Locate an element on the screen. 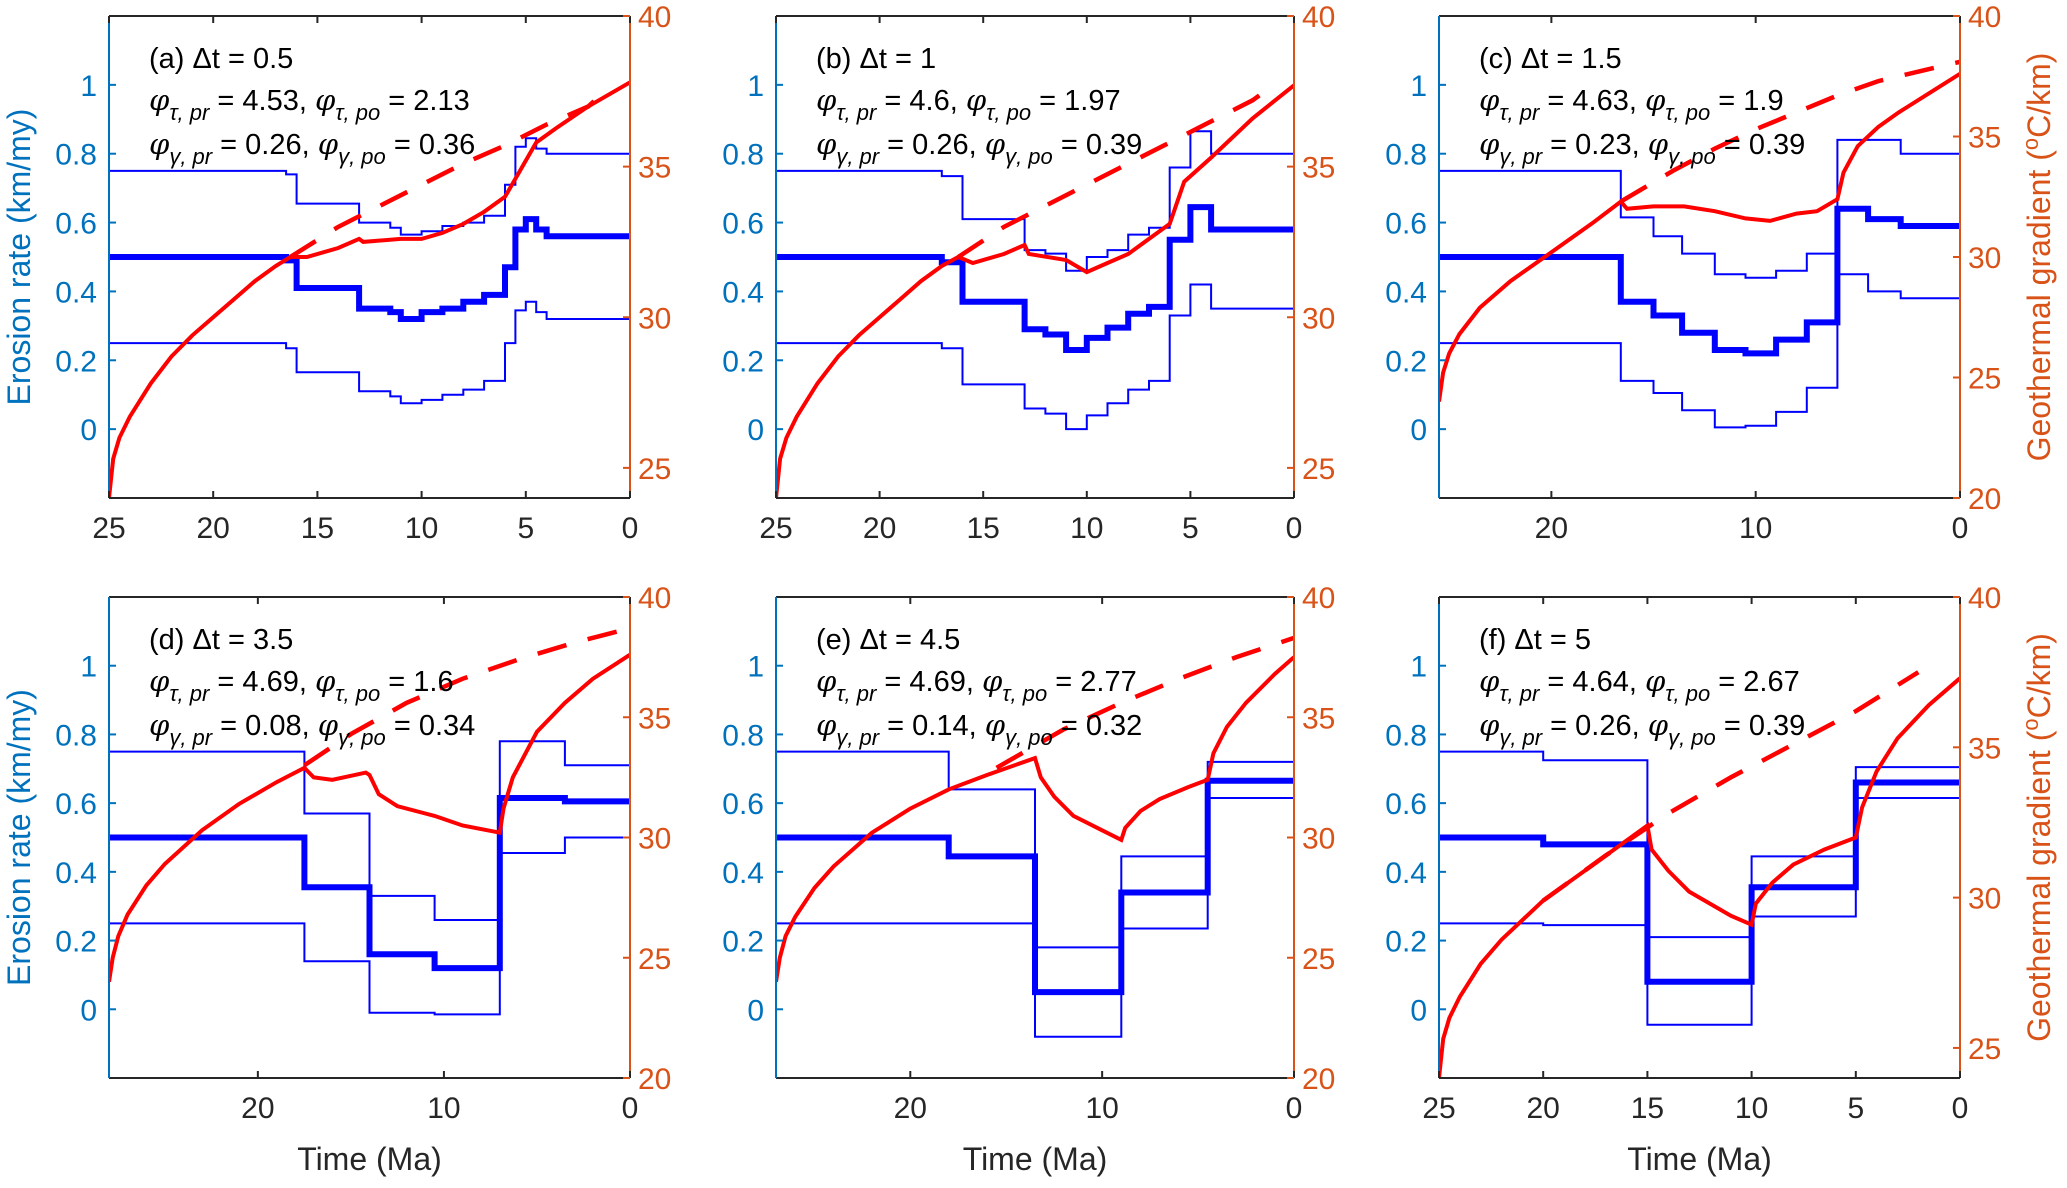 The width and height of the screenshot is (2067, 1188). plot-area is located at coordinates (369, 289).